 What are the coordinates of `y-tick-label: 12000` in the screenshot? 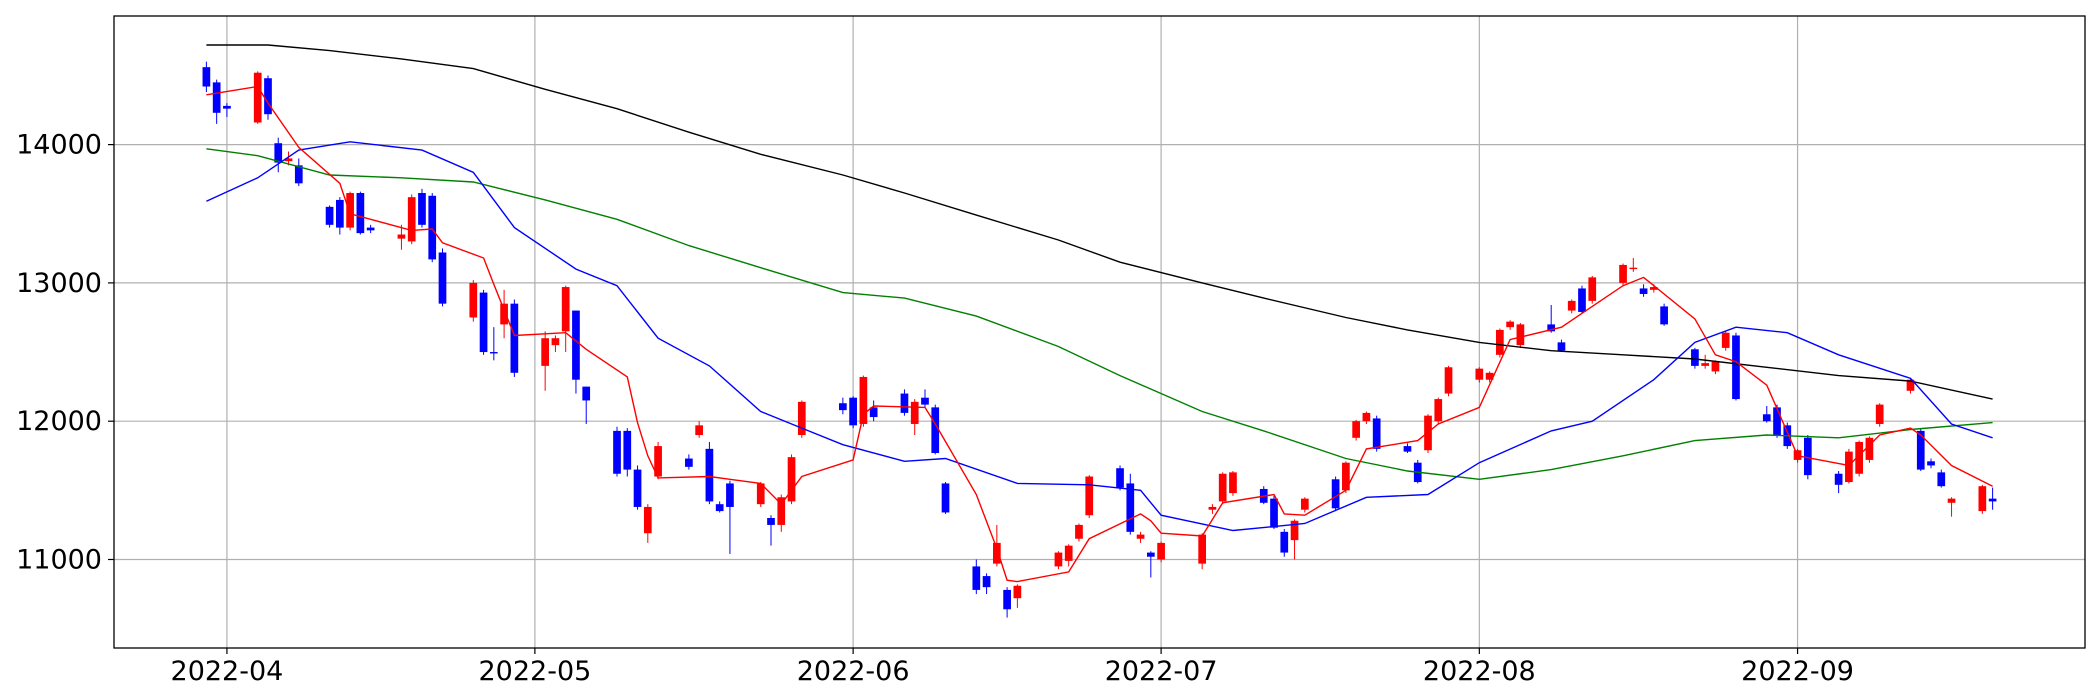 It's located at (59, 421).